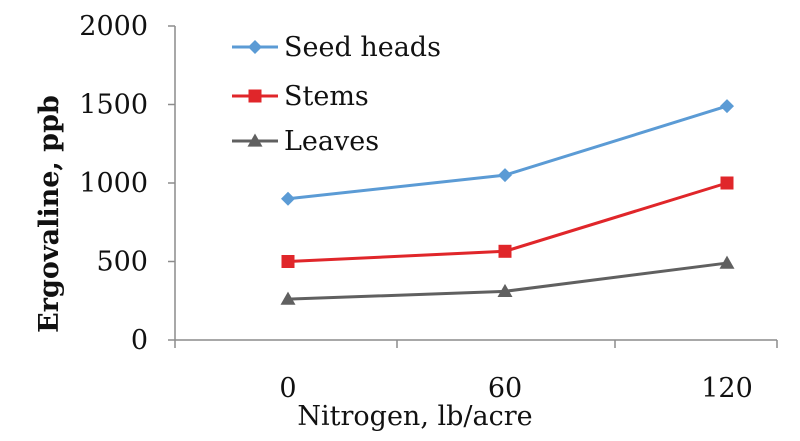  Describe the element at coordinates (331, 141) in the screenshot. I see `legend-label: Leaves` at that location.